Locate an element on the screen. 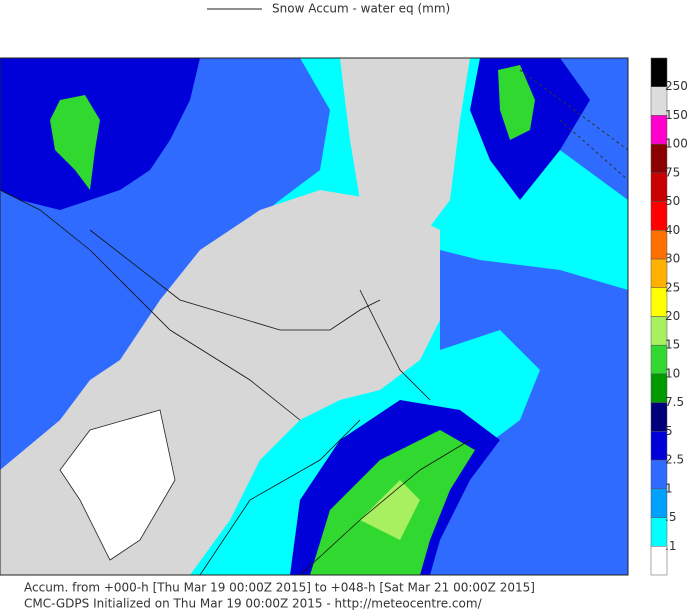 Image resolution: width=691 pixels, height=610 pixels. colorbar-label: .1 is located at coordinates (670, 546).